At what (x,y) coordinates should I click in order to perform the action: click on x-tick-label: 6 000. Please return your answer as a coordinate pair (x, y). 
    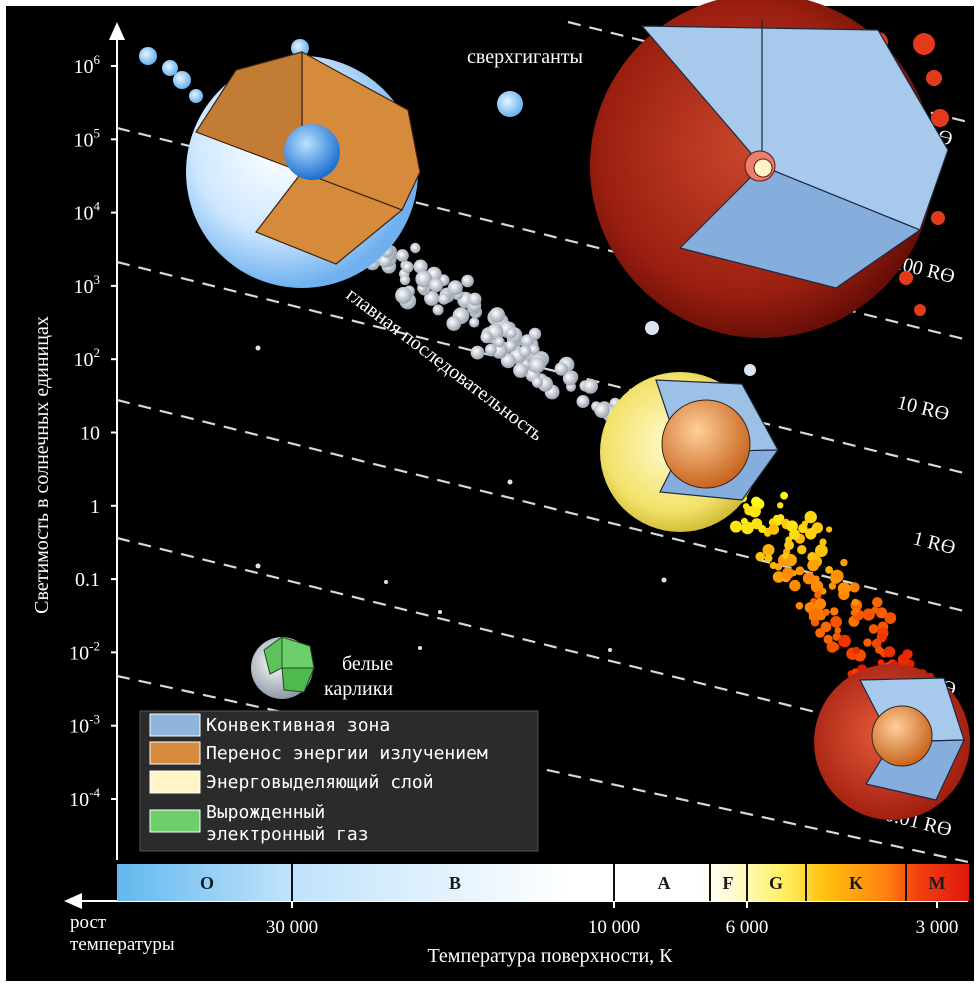
    Looking at the image, I should click on (747, 927).